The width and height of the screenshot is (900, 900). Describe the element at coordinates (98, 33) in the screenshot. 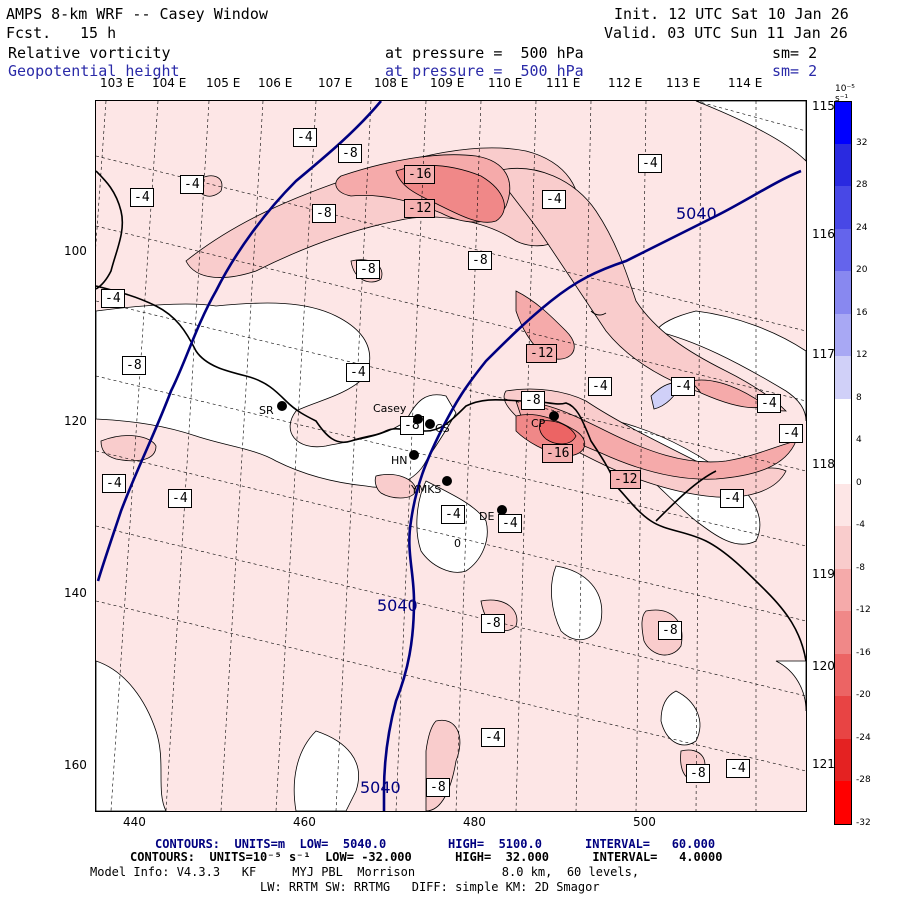

I see `forecast-hour: 15 h` at that location.